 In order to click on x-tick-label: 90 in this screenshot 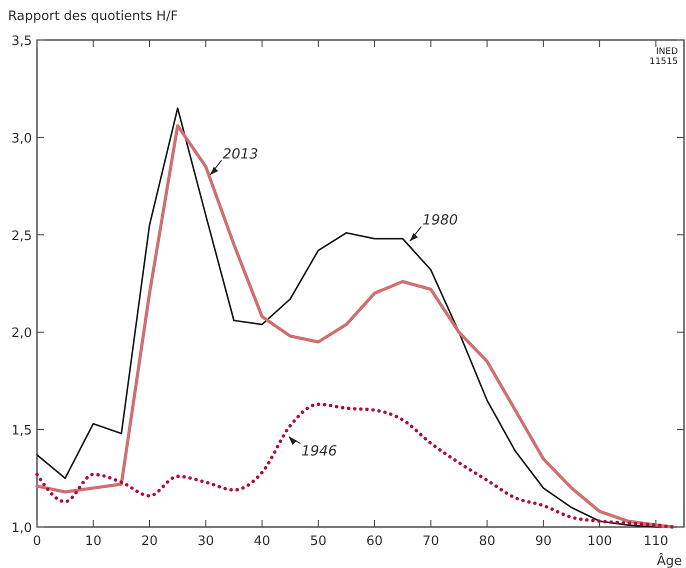, I will do `click(543, 541)`.